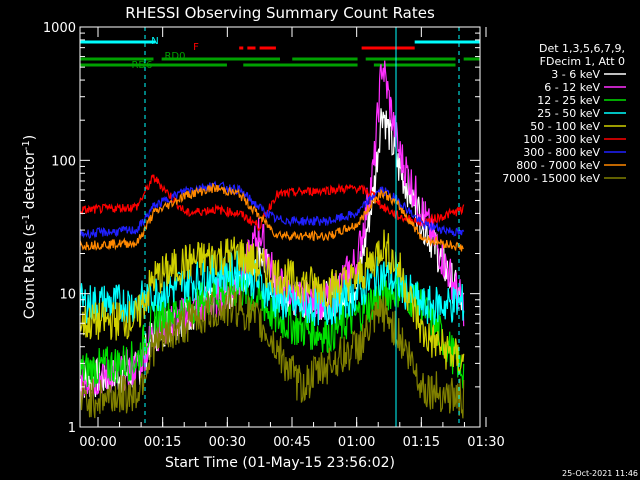 Image resolution: width=640 pixels, height=480 pixels. What do you see at coordinates (572, 87) in the screenshot?
I see `legend-label: 6 - 12 keV` at bounding box center [572, 87].